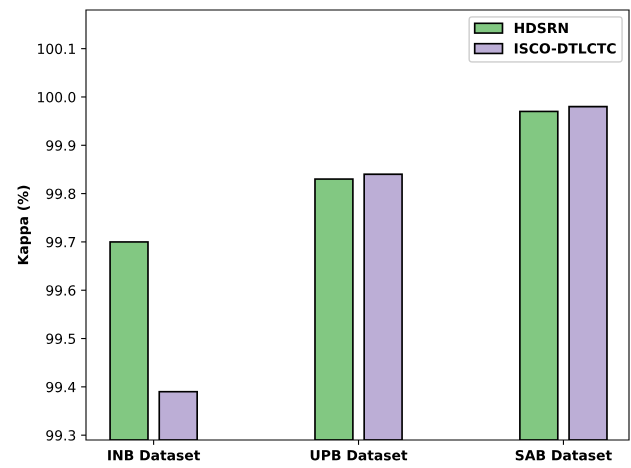 The image size is (631, 468). Describe the element at coordinates (56, 49) in the screenshot. I see `y-tick-label: 100.1` at that location.